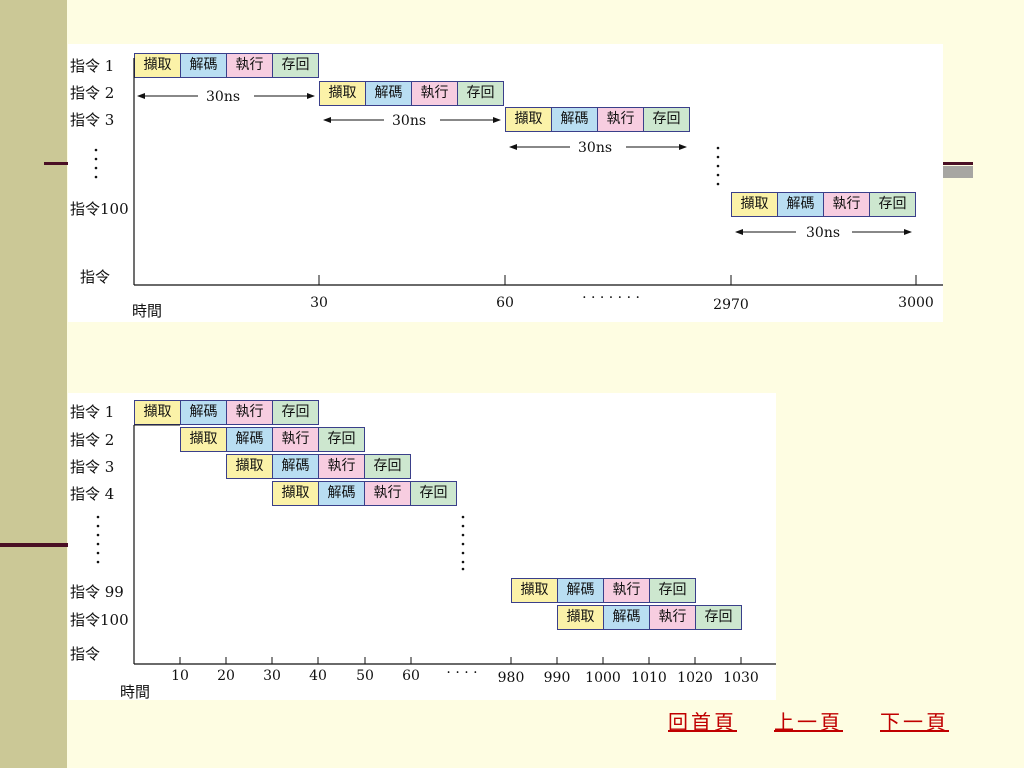 The width and height of the screenshot is (1024, 768). Describe the element at coordinates (226, 676) in the screenshot. I see `x-tick-label: 20` at that location.